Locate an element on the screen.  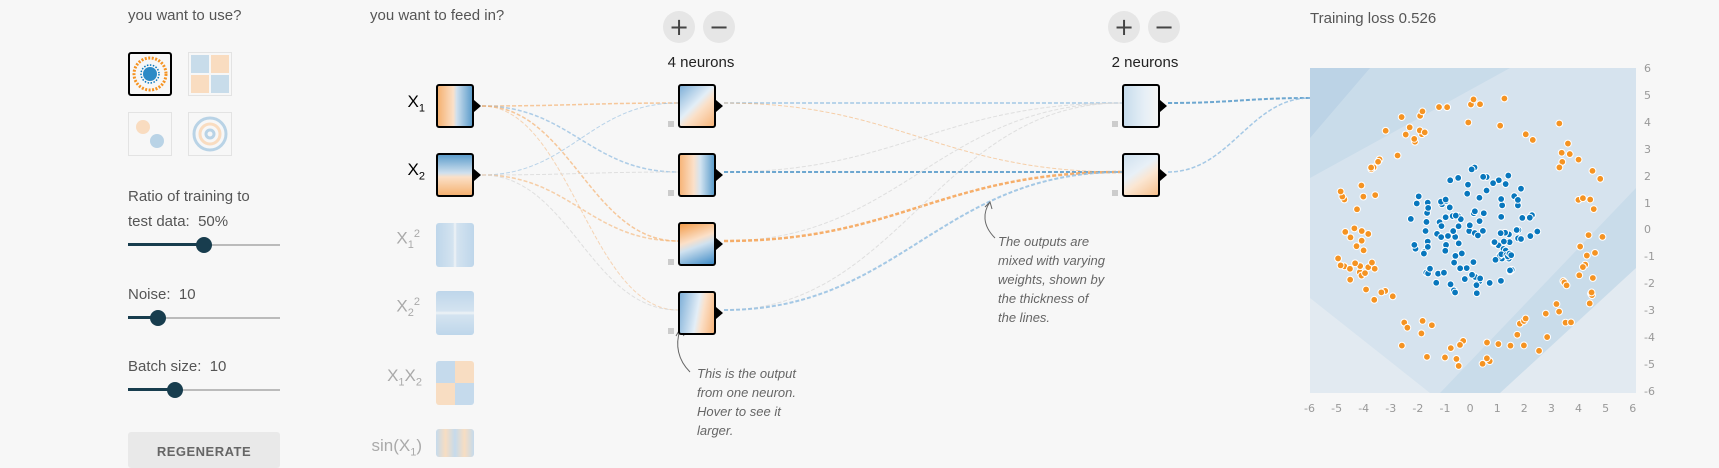
feature-label-x1: X1 is located at coordinates (416, 103).